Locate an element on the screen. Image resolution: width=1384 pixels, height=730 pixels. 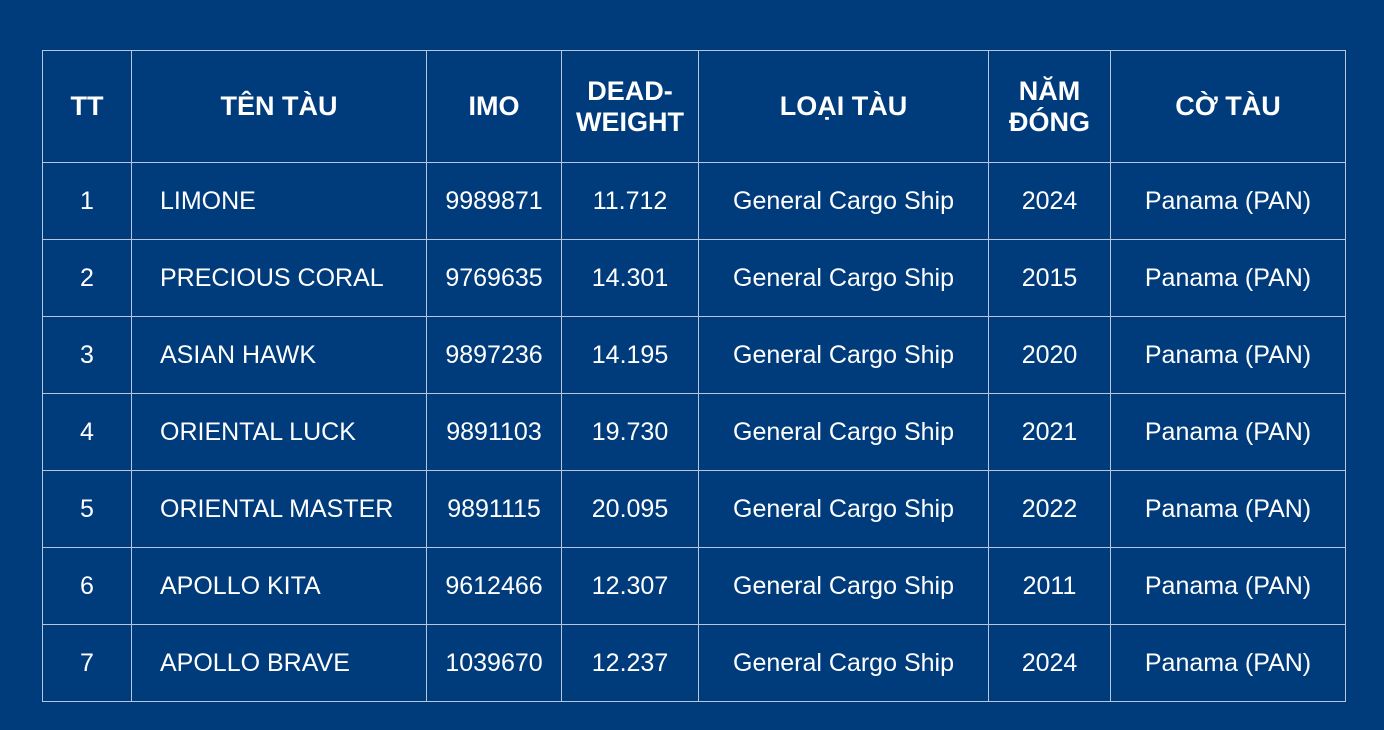
cell-ship-name: ORIENTAL LUCK is located at coordinates (279, 432).